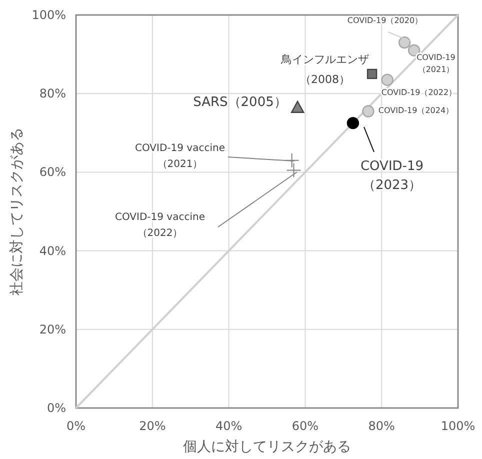 The image size is (482, 459). Describe the element at coordinates (305, 426) in the screenshot. I see `x-tick-label: 60%` at that location.